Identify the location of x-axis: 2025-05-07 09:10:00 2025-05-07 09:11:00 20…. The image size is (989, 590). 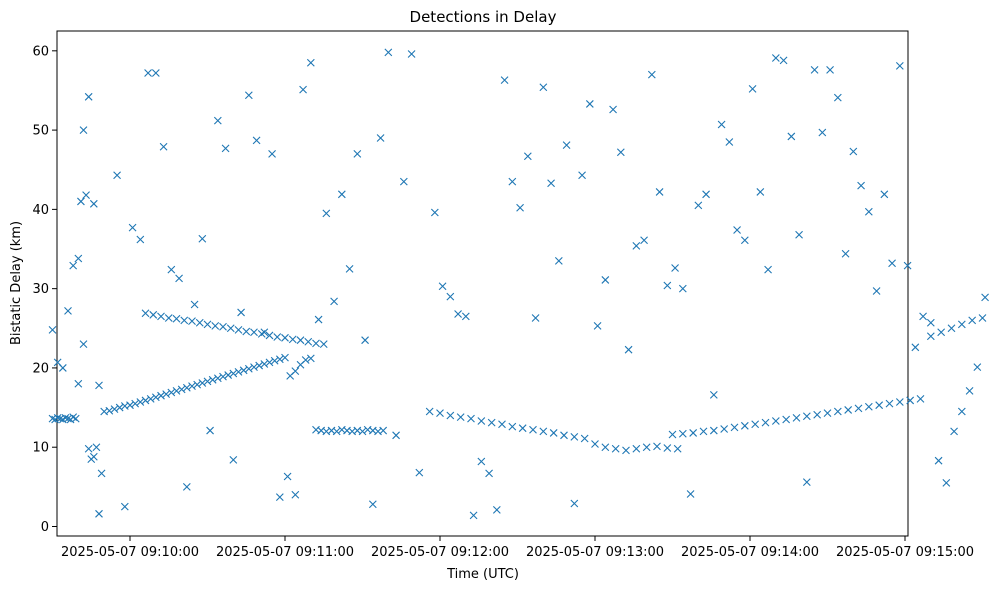
(517, 548).